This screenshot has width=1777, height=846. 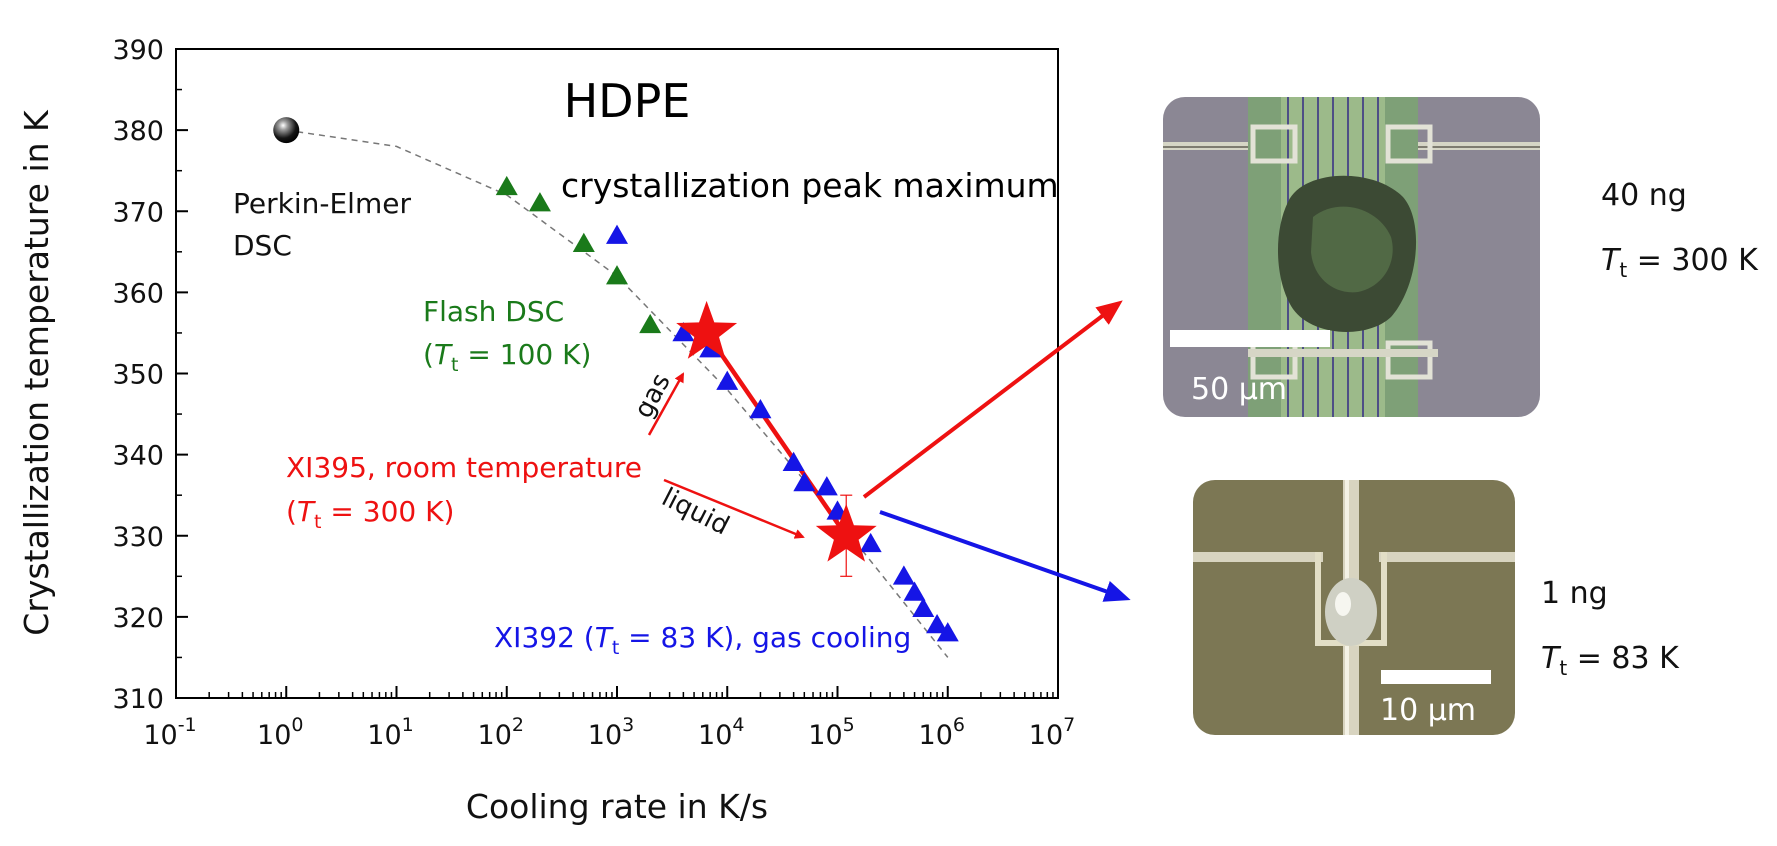 What do you see at coordinates (138, 618) in the screenshot?
I see `y-tick-label: 320` at bounding box center [138, 618].